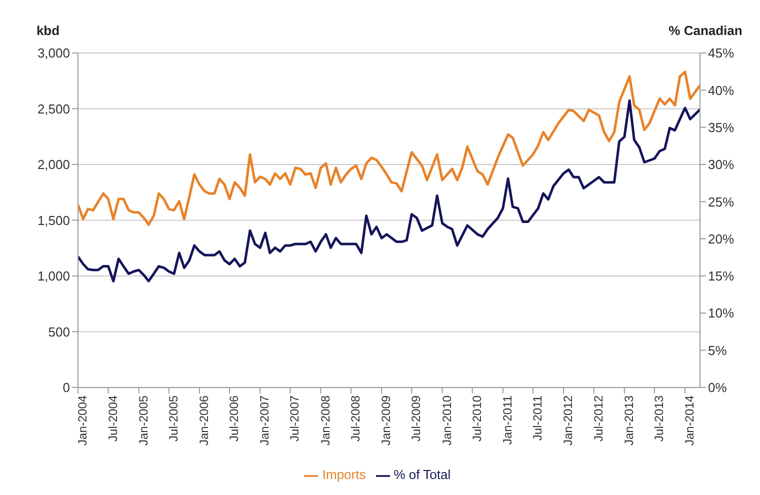 The width and height of the screenshot is (760, 495). What do you see at coordinates (721, 53) in the screenshot?
I see `y2-tick-label: 45%` at bounding box center [721, 53].